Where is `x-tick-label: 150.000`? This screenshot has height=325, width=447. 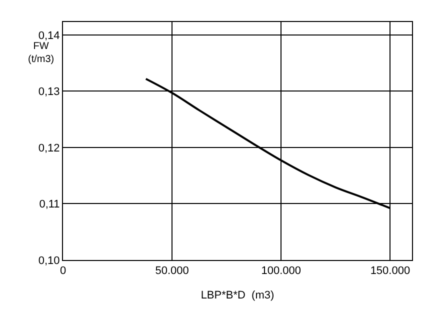
x-tick-label: 150.000 is located at coordinates (390, 271).